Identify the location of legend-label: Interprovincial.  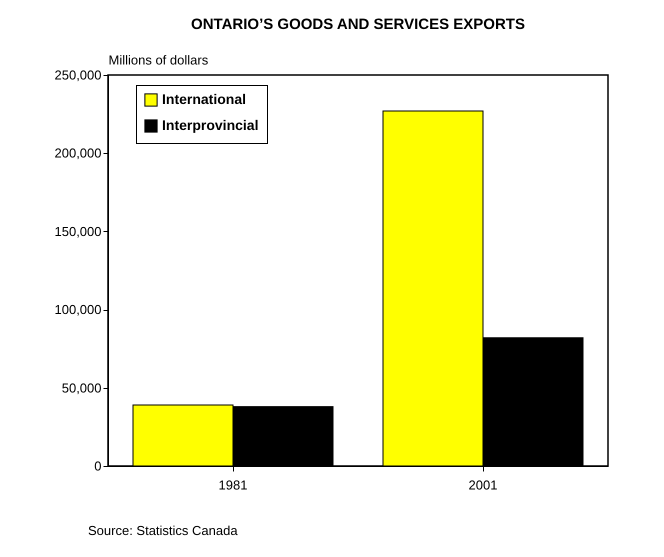
(210, 125).